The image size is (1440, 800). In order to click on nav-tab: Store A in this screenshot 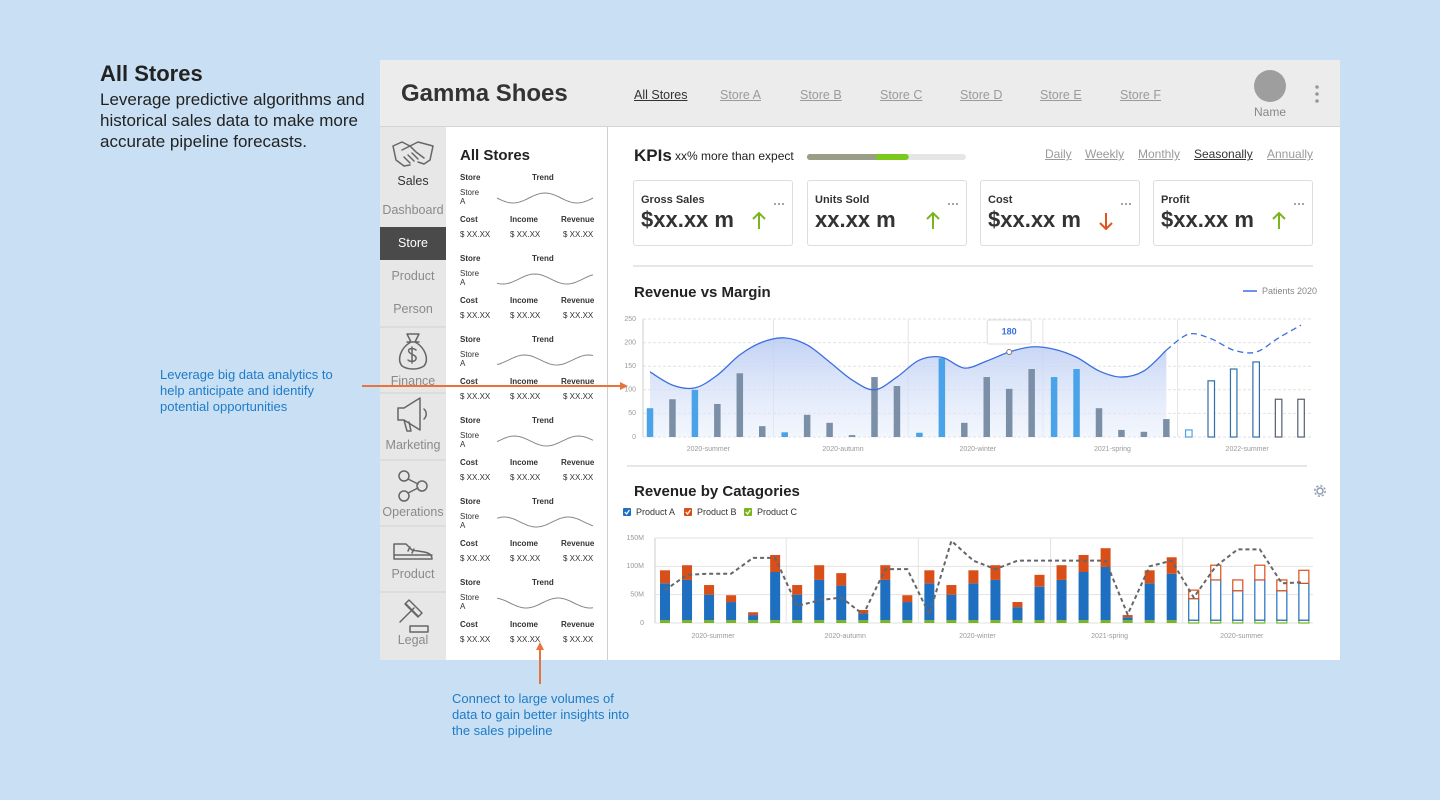, I will do `click(740, 95)`.